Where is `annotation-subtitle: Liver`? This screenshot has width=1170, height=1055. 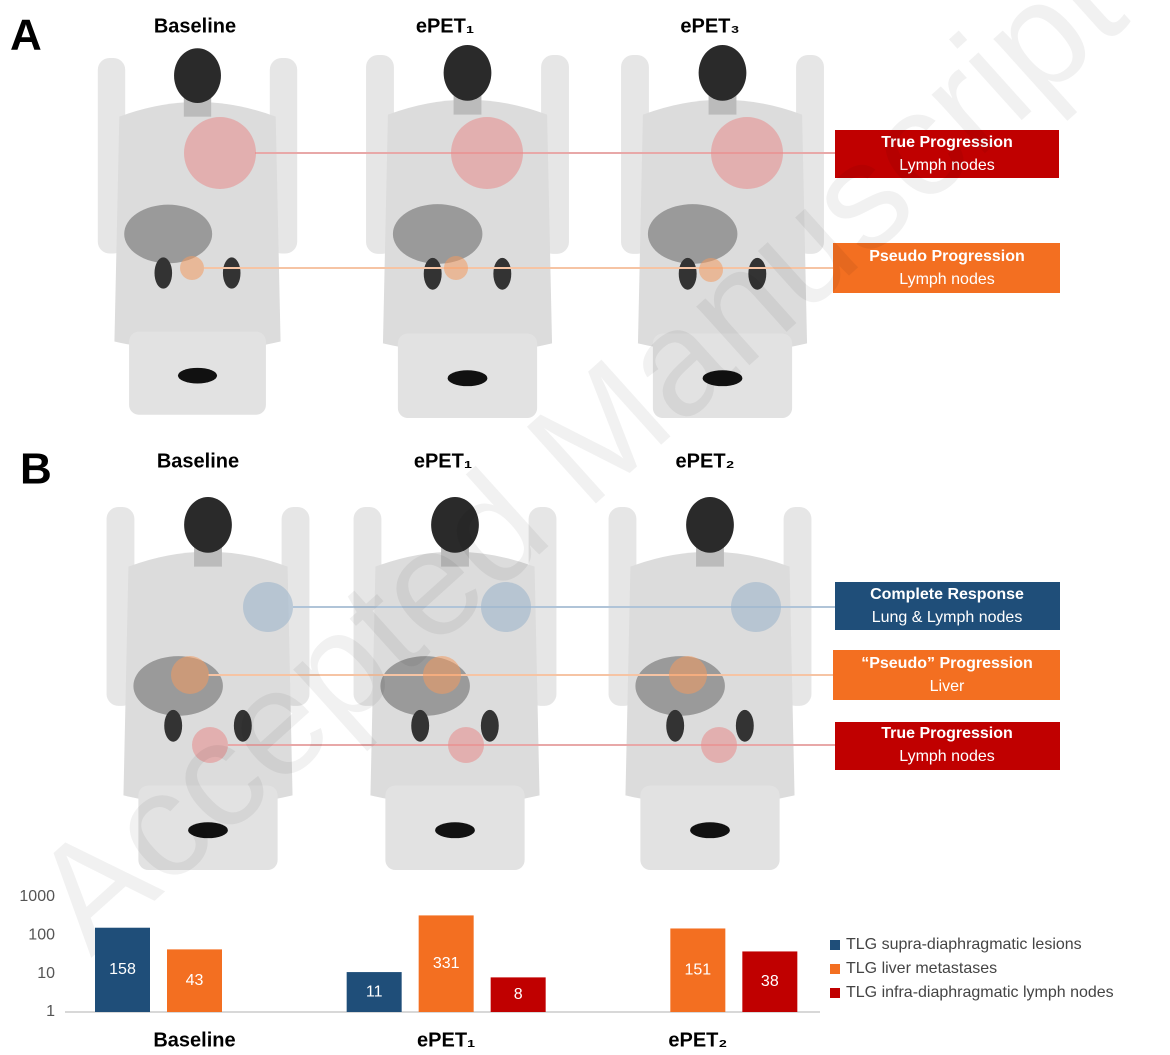
annotation-subtitle: Liver is located at coordinates (947, 686).